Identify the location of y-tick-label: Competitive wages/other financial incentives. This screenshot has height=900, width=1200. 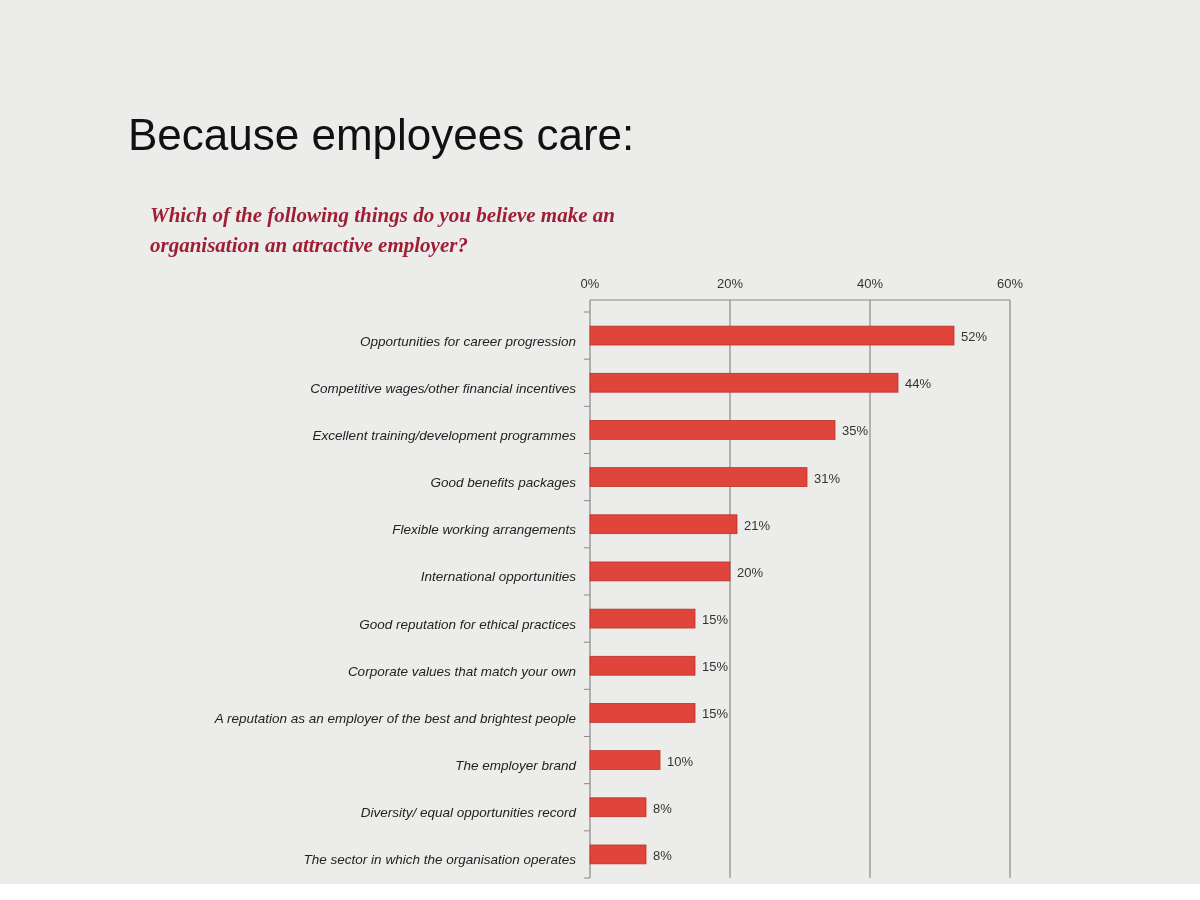
(443, 388).